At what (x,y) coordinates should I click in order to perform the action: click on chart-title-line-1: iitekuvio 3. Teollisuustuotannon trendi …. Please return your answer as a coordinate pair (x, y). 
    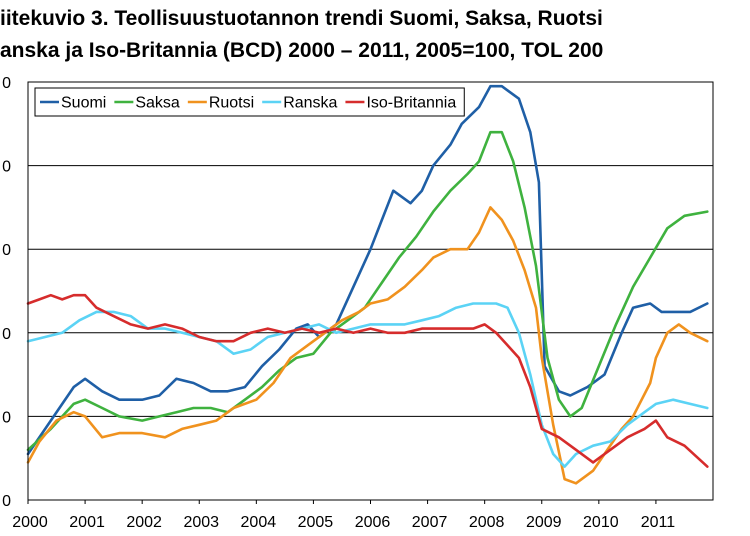
    Looking at the image, I should click on (301, 18).